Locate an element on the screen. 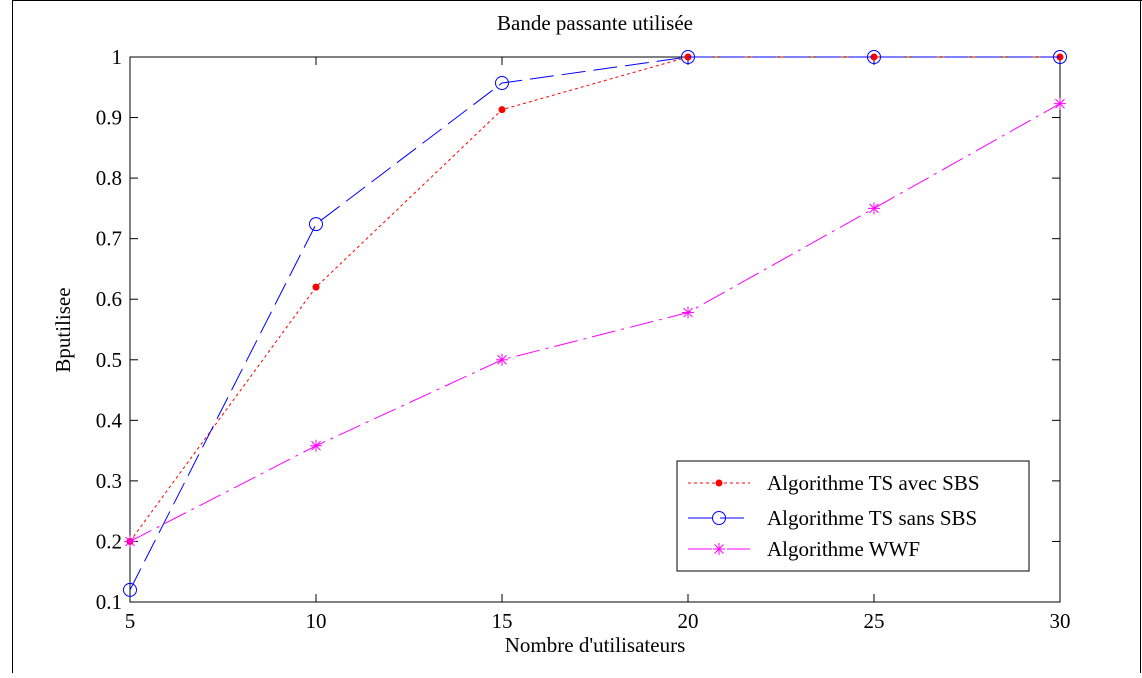 This screenshot has width=1142, height=678. x-tick-label: 30 is located at coordinates (1060, 621).